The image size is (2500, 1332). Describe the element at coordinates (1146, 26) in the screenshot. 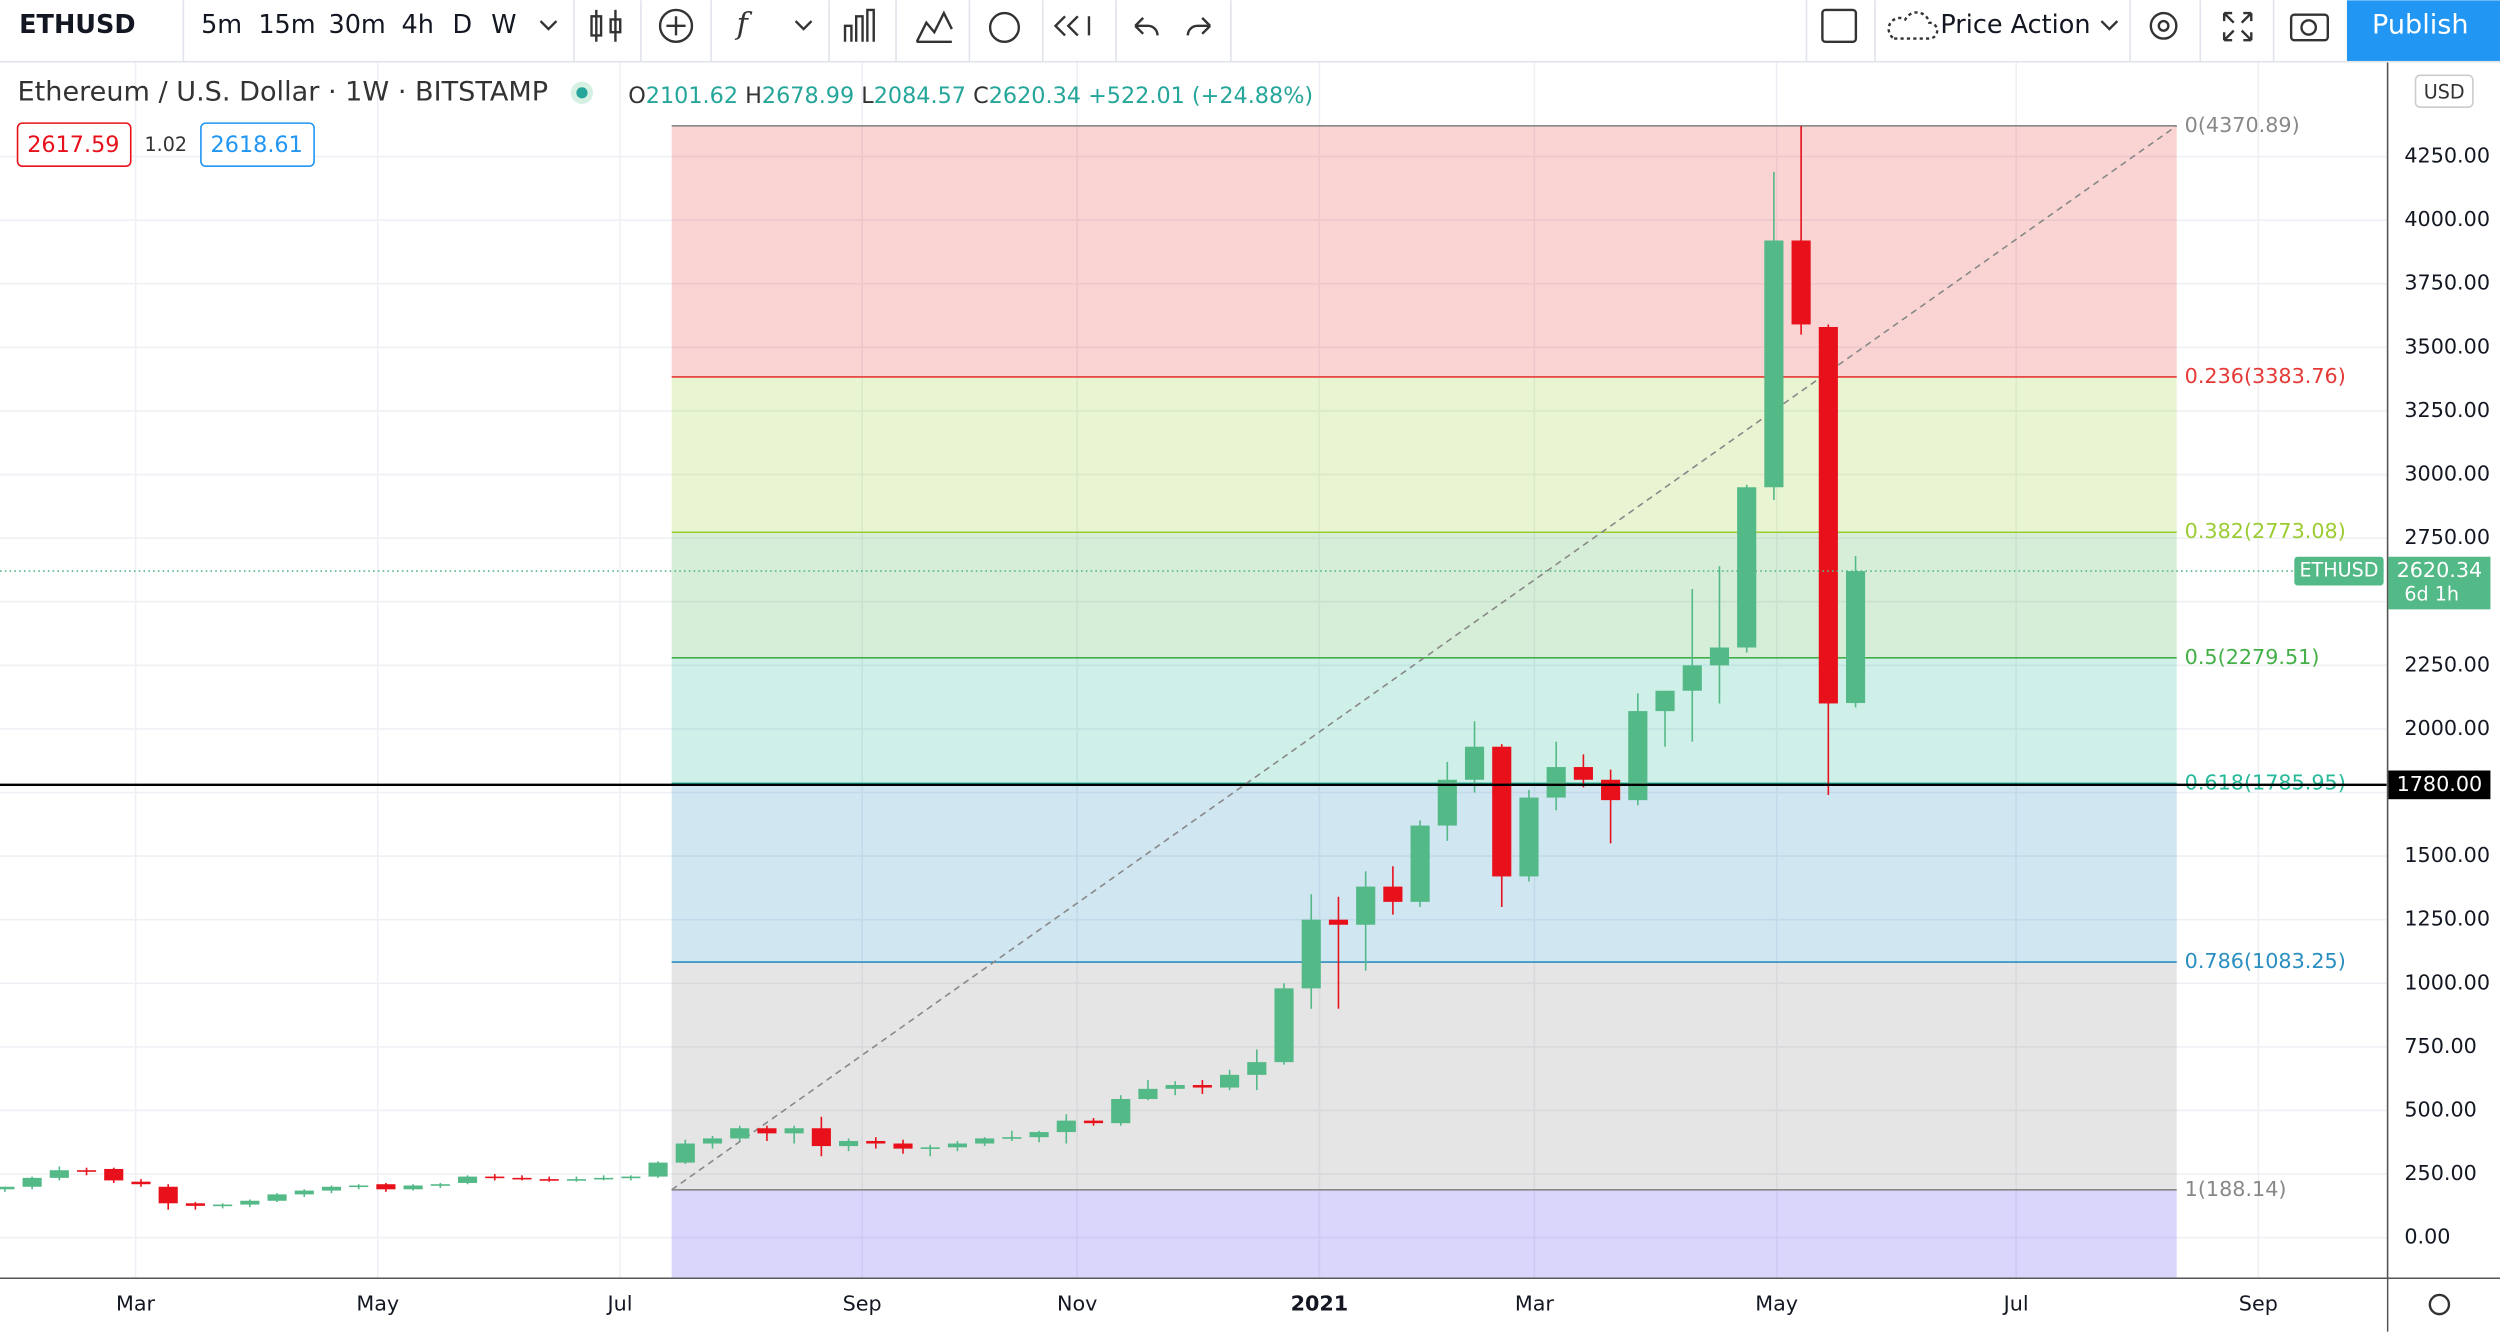

I see `undo-icon` at that location.